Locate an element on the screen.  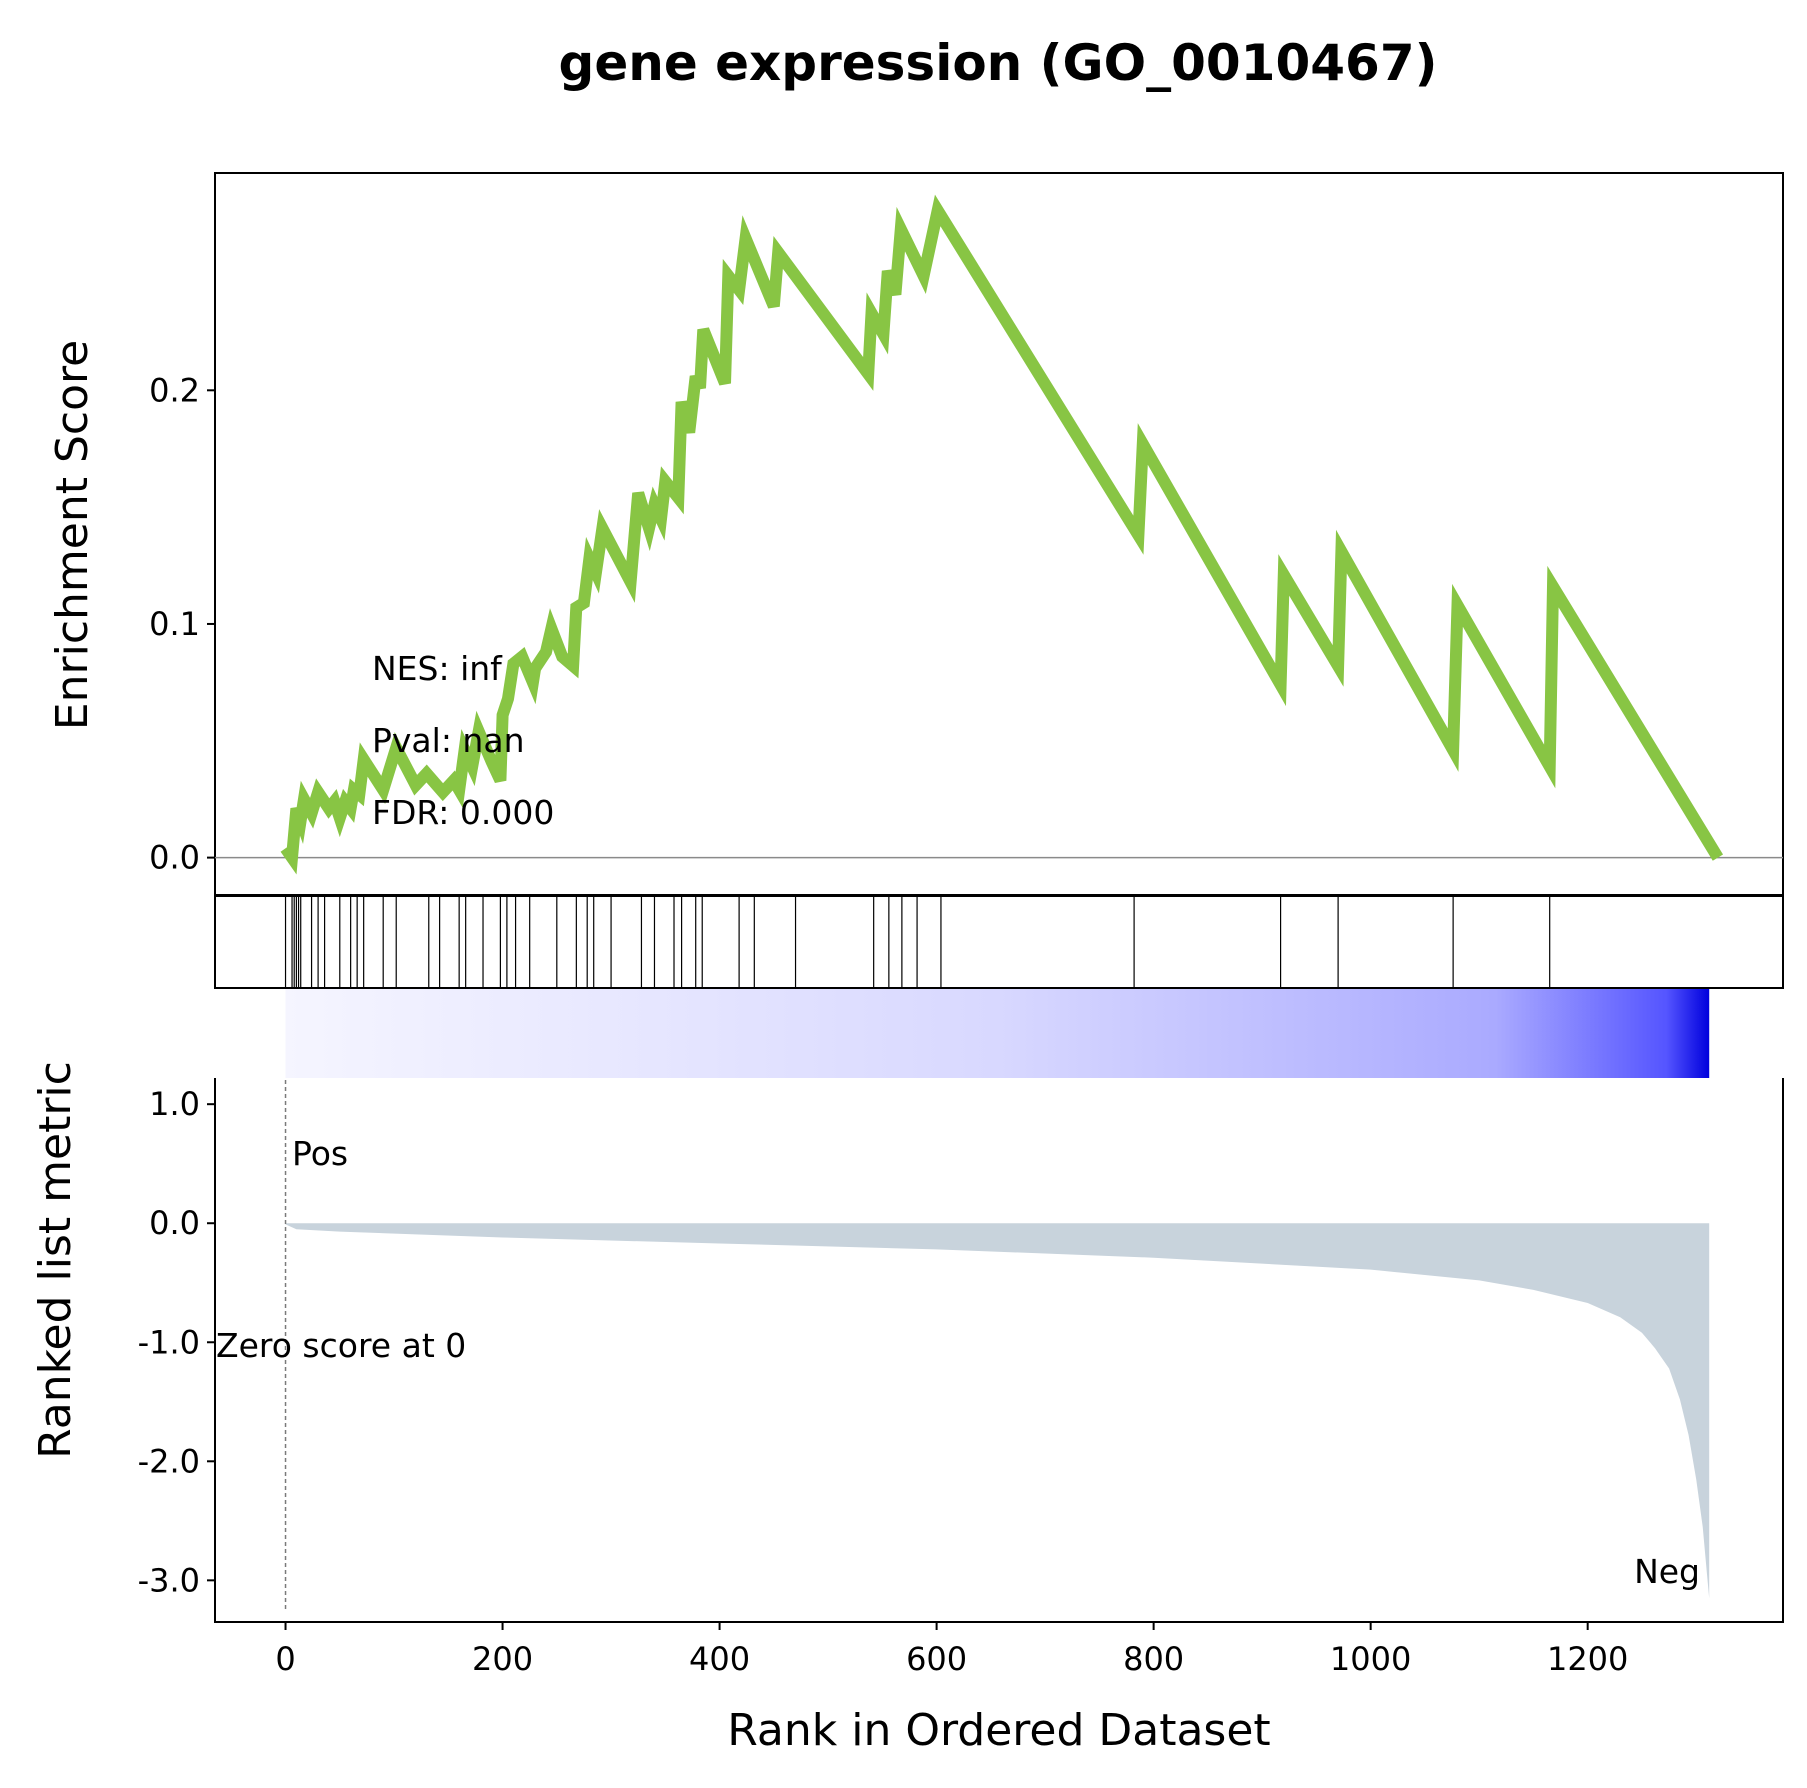
metric-y-tick-label: -2.0 is located at coordinates (169, 1461).